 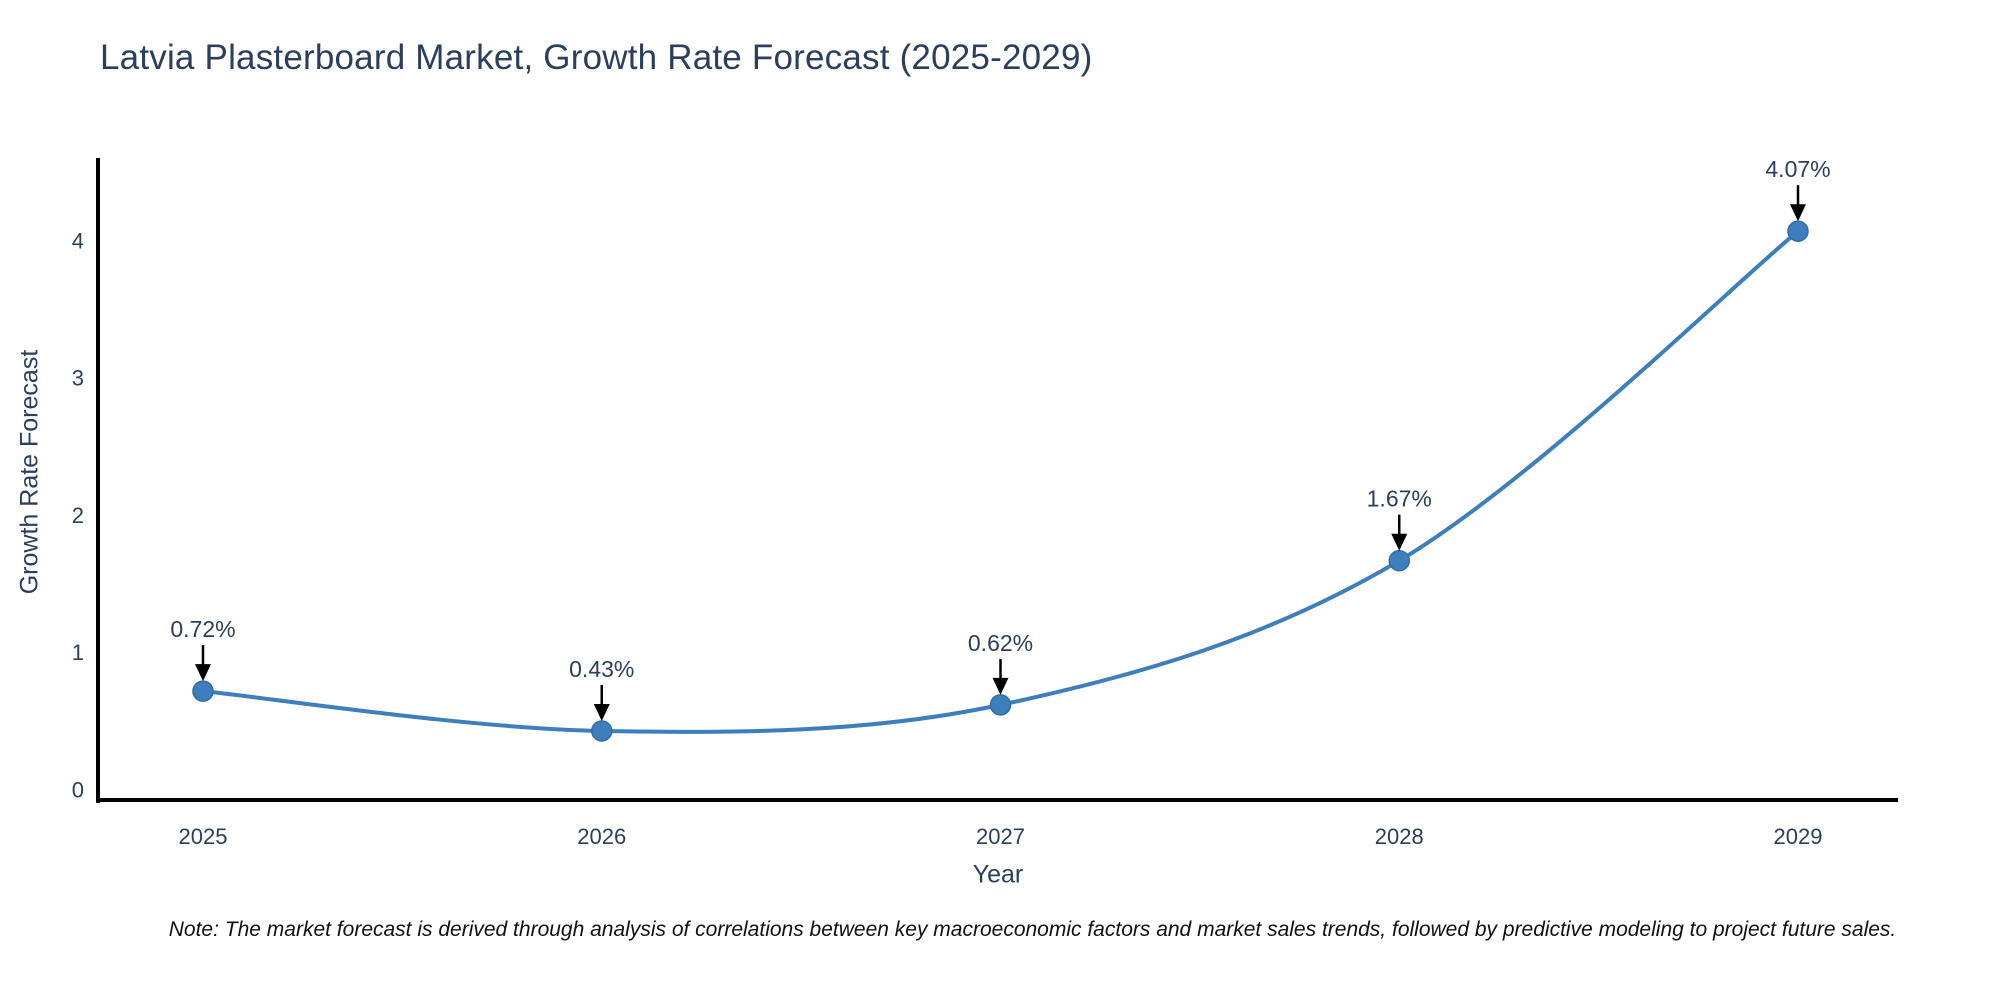 I want to click on x-tick-label: 2025, so click(x=203, y=836).